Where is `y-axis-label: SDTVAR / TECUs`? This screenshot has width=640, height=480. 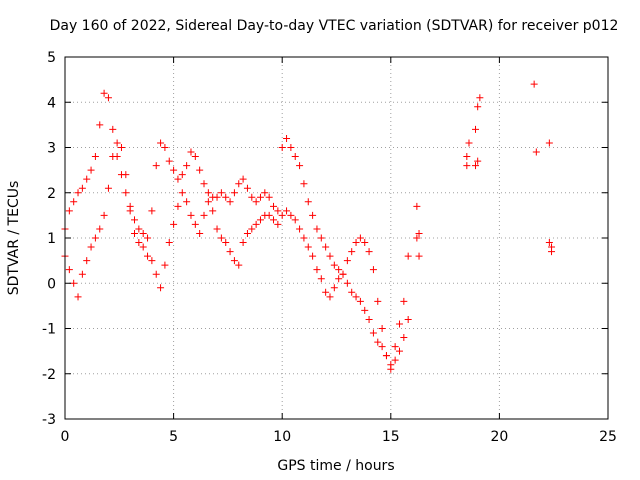
y-axis-label: SDTVAR / TECUs is located at coordinates (14, 238).